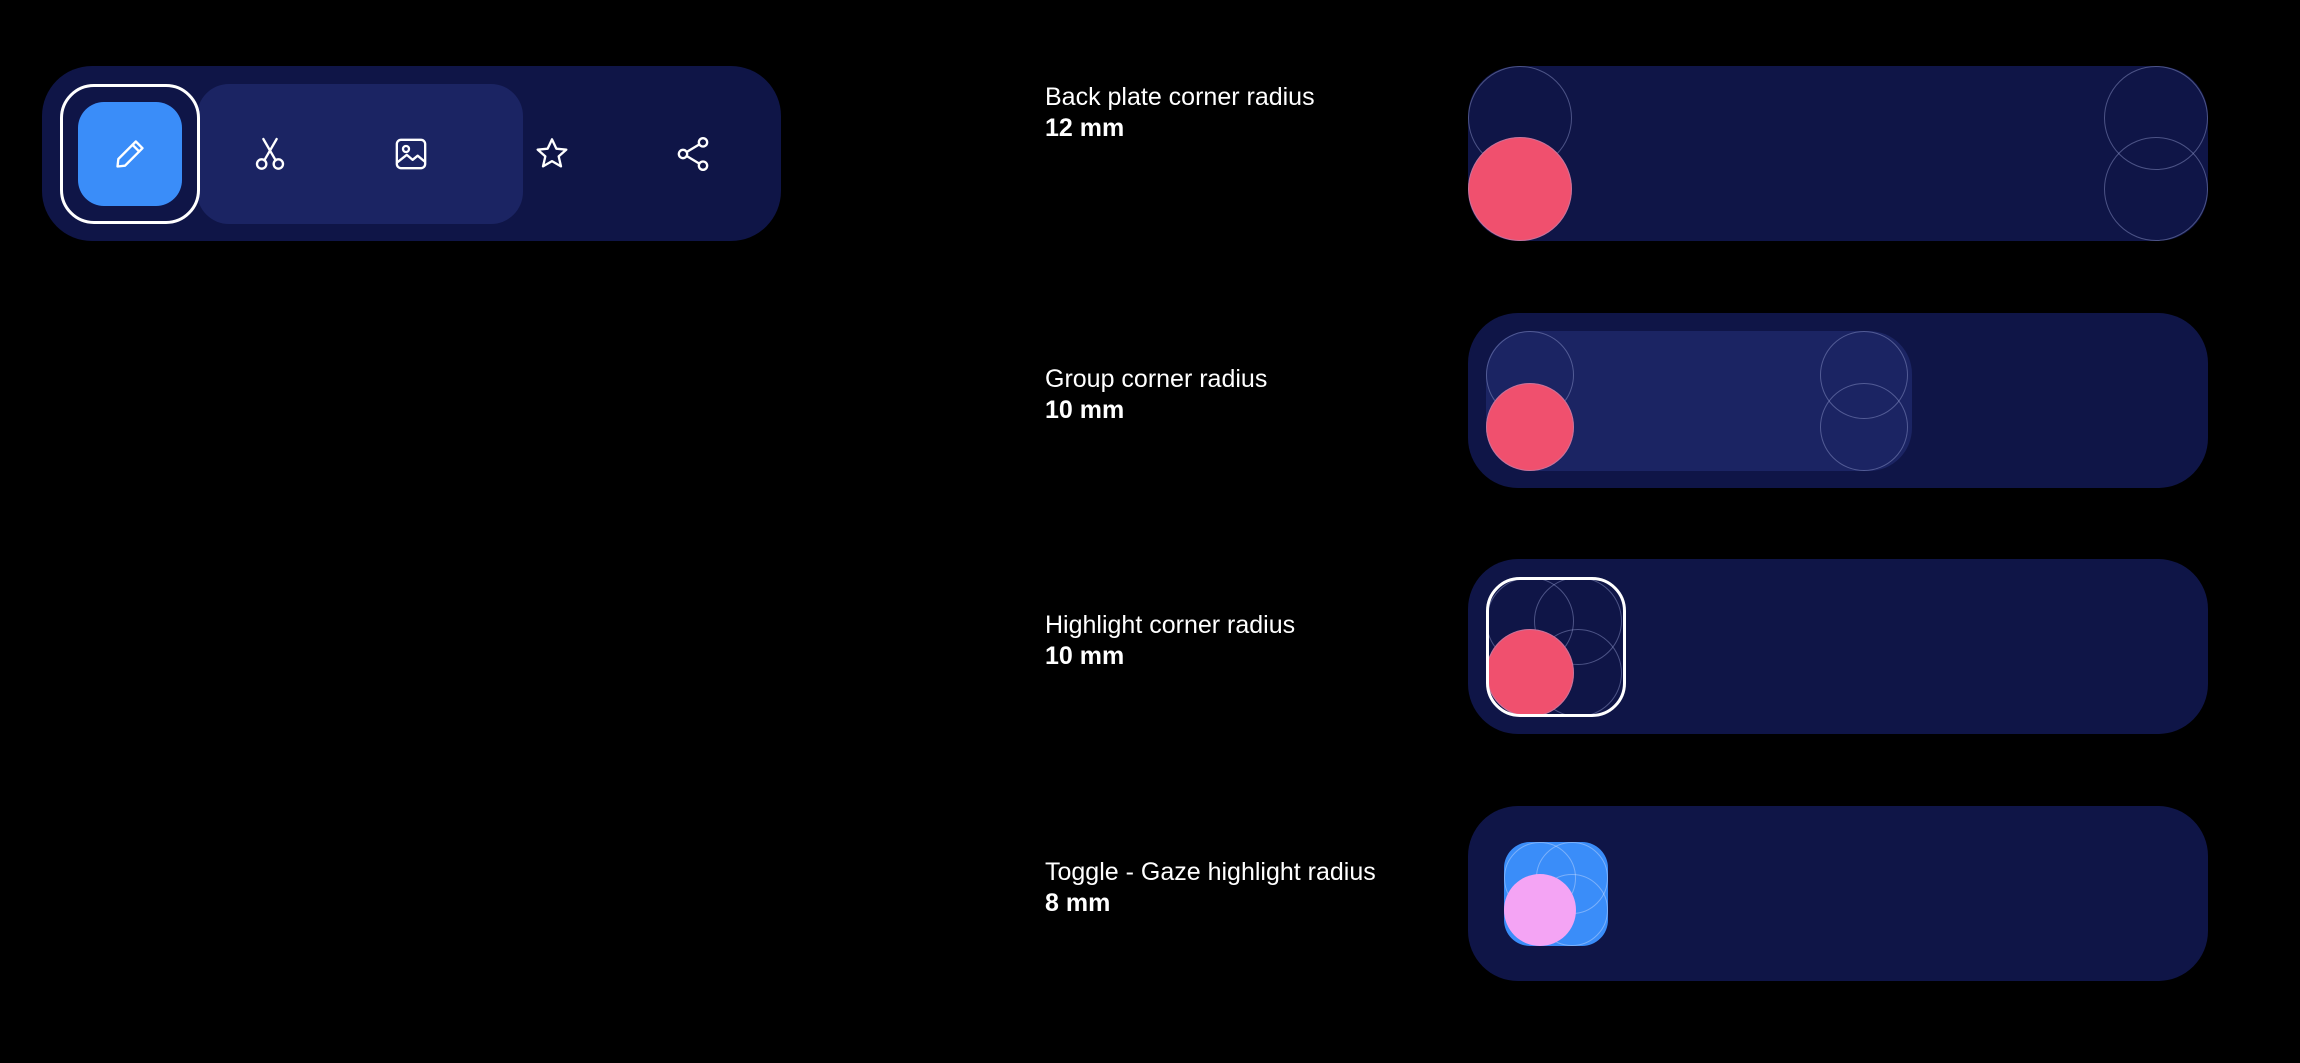 This screenshot has width=2300, height=1063. I want to click on edit-button, so click(130, 154).